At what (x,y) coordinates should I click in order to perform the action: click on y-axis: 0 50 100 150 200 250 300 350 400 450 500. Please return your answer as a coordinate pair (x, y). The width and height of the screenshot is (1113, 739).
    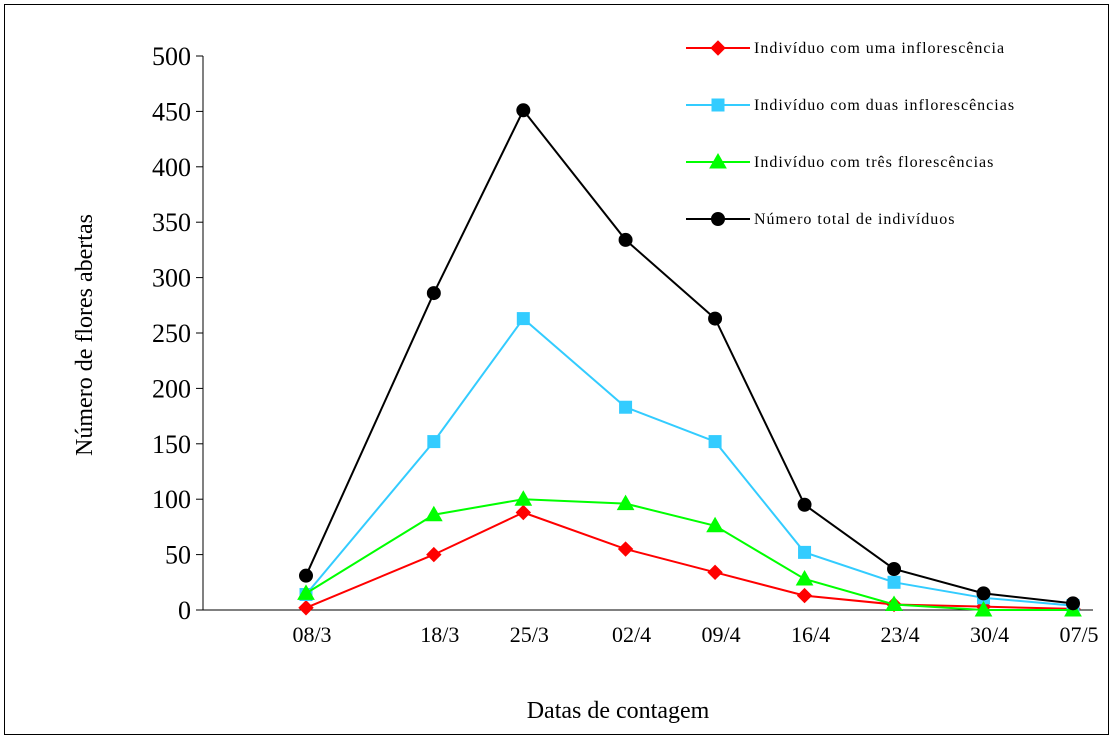
    Looking at the image, I should click on (178, 333).